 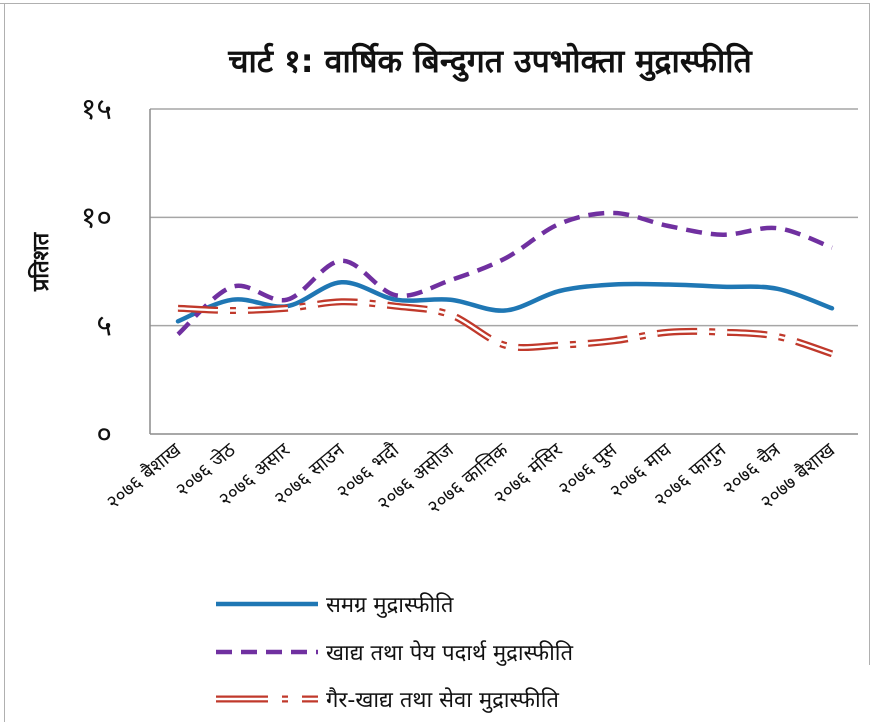 What do you see at coordinates (96, 109) in the screenshot?
I see `y-tick-label-3: १५` at bounding box center [96, 109].